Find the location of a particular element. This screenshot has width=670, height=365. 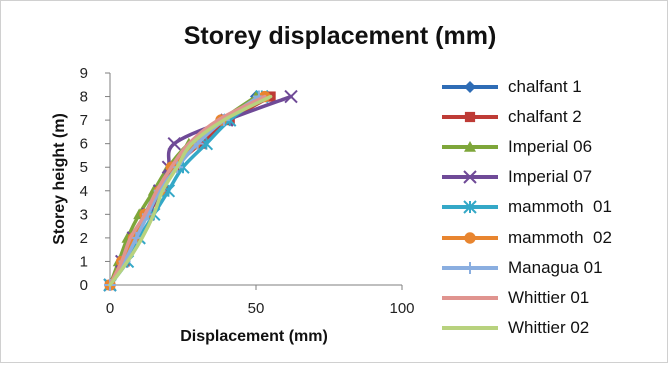

legend-item: Imperial 06 is located at coordinates (552, 147).